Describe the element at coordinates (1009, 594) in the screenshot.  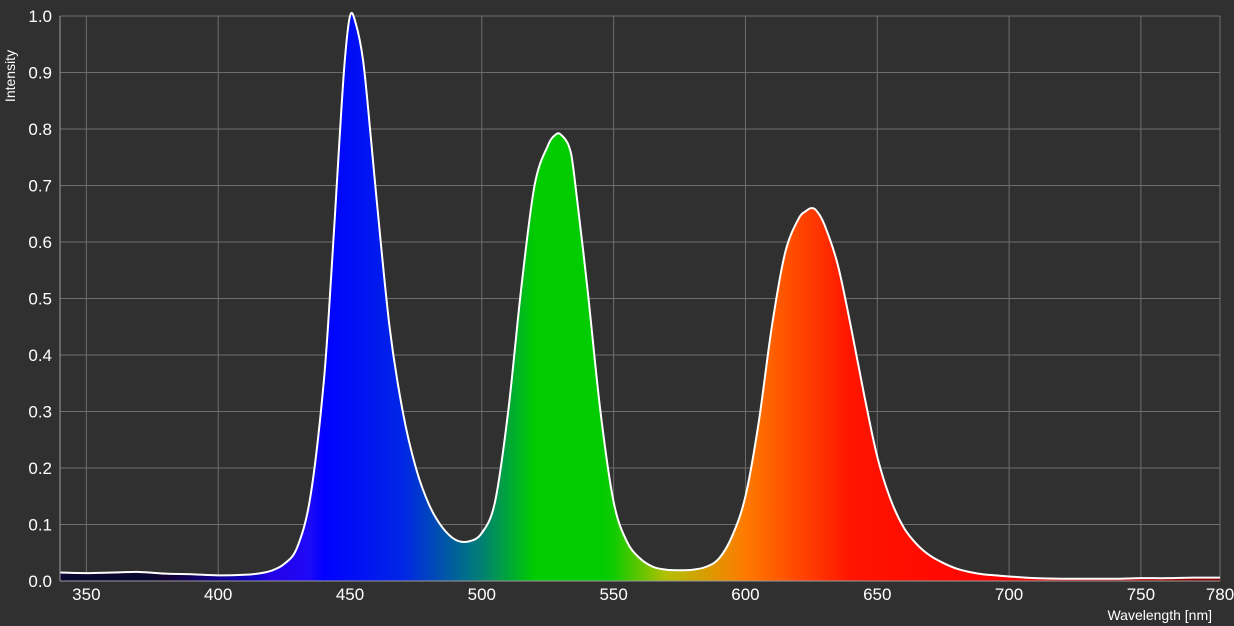
I see `x-tick-label: 700` at that location.